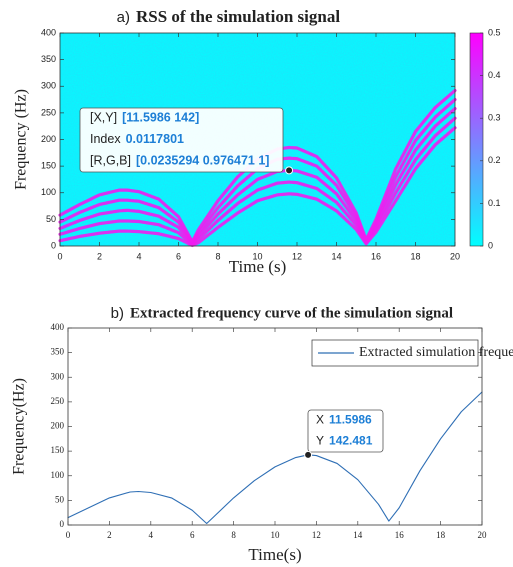 This screenshot has height=567, width=513. I want to click on colorbar-tick-label: 0.5, so click(494, 32).